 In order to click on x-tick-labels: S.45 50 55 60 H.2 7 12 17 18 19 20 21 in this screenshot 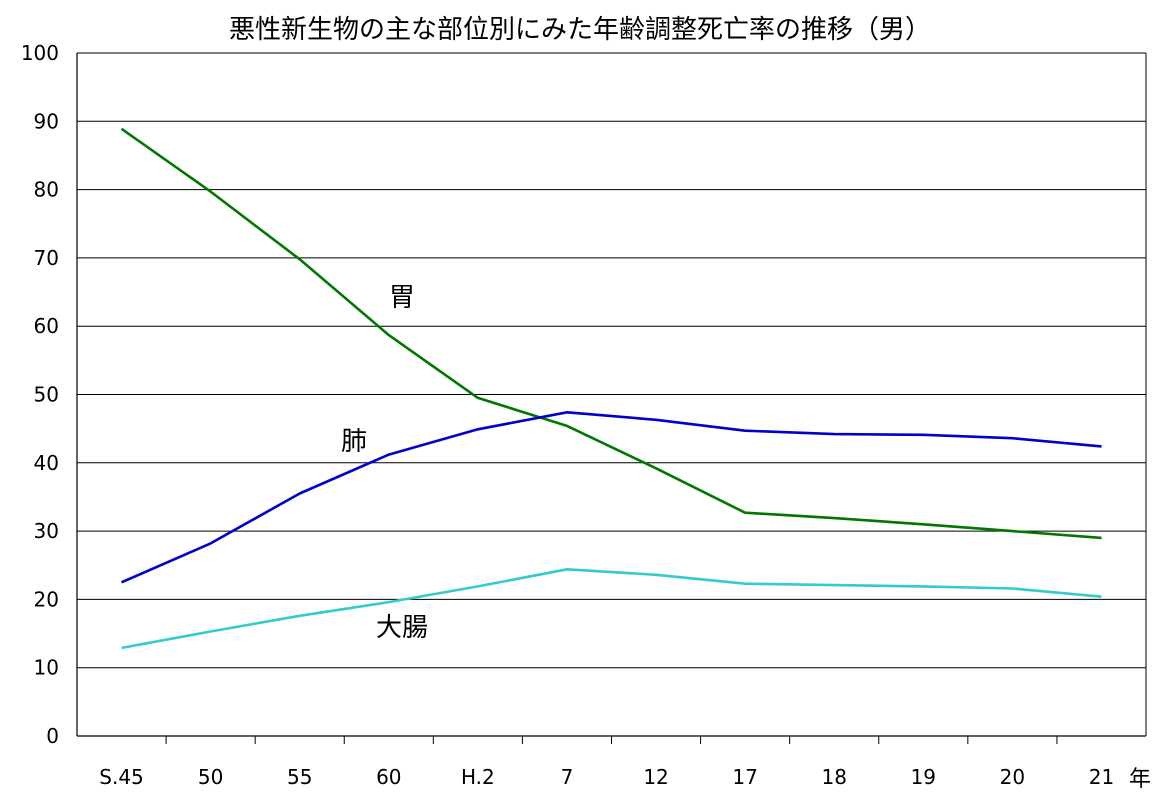, I will do `click(606, 777)`.